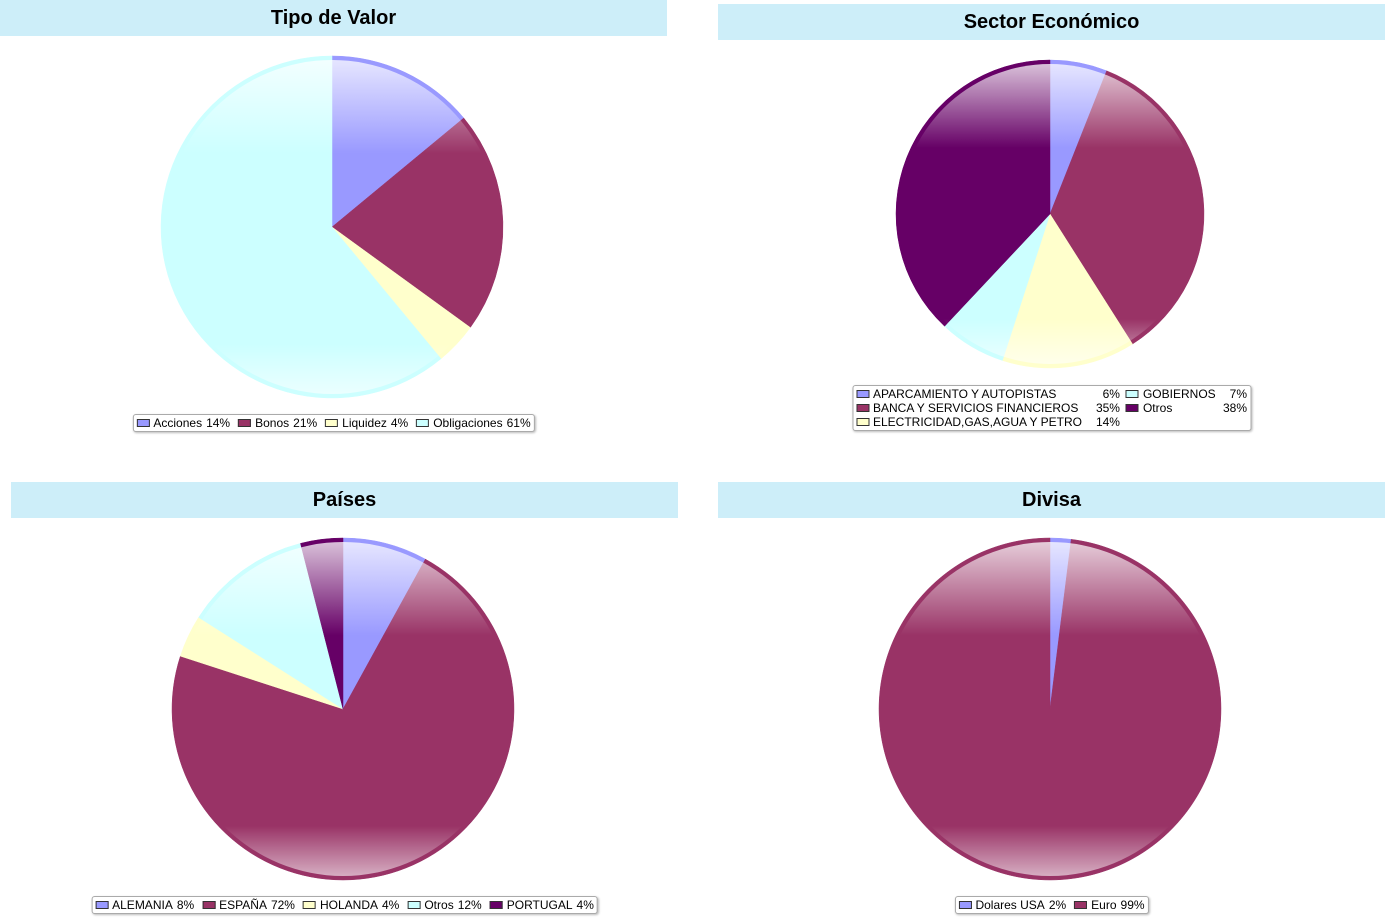 This screenshot has width=1388, height=922. I want to click on legend-value: 12%, so click(469, 905).